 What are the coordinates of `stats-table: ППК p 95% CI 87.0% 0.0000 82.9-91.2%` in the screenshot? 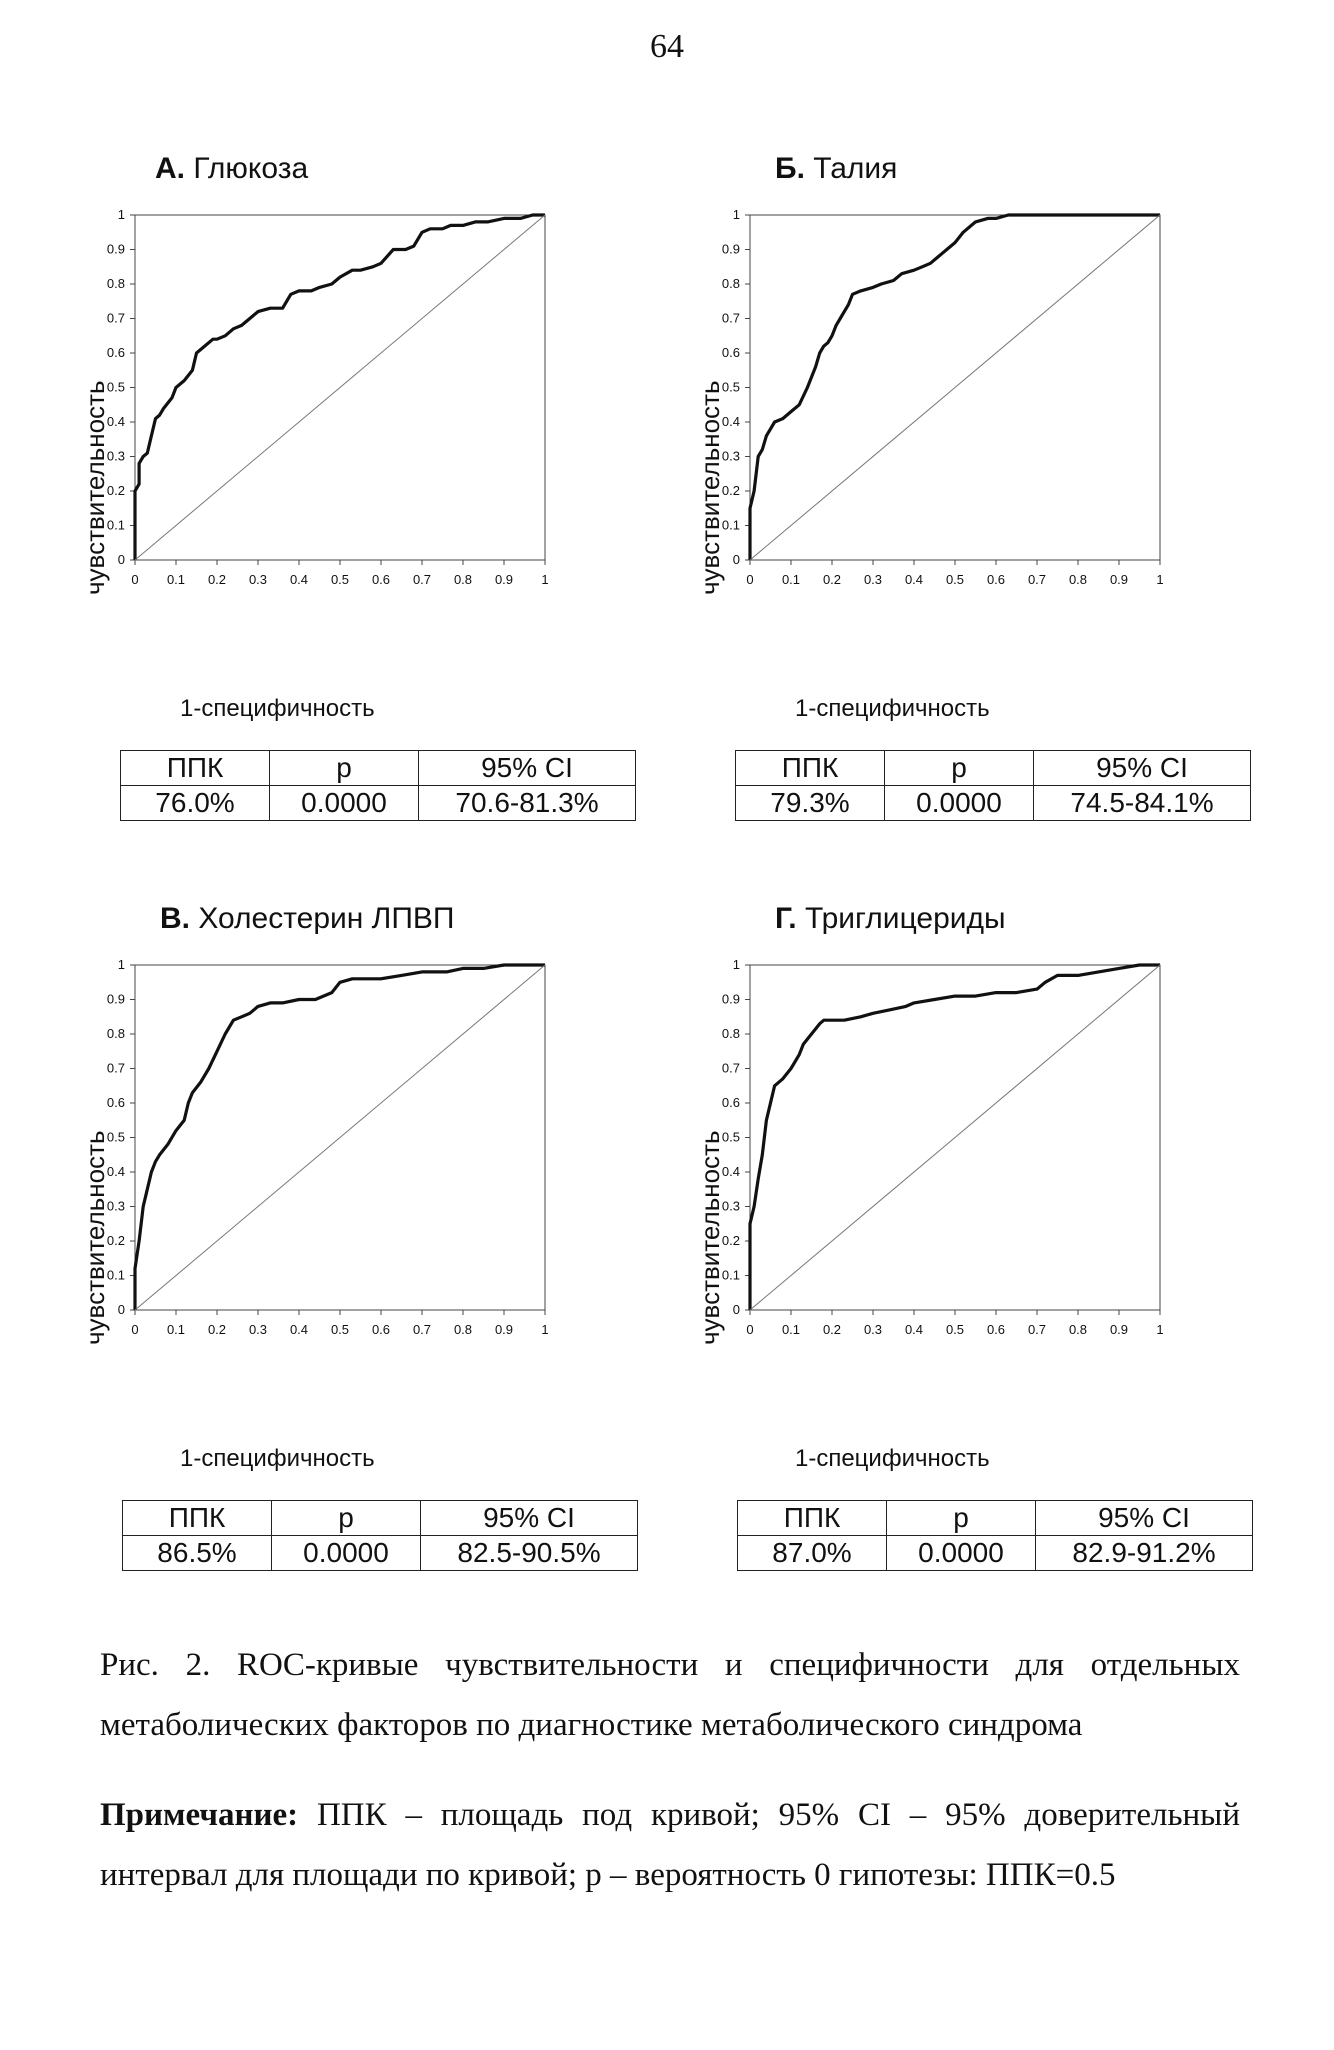 It's located at (995, 1535).